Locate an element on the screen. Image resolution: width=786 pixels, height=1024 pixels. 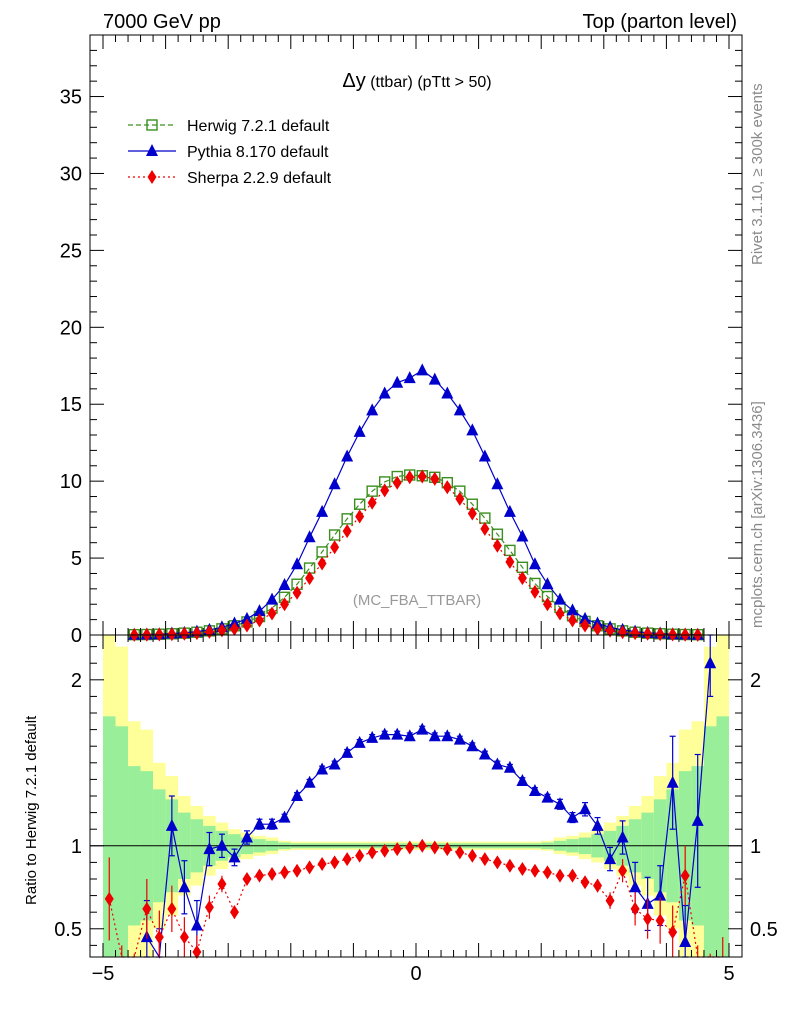
ratio-y-axis-label: Ratio to Herwig 7.2.1 default is located at coordinates (31, 810).